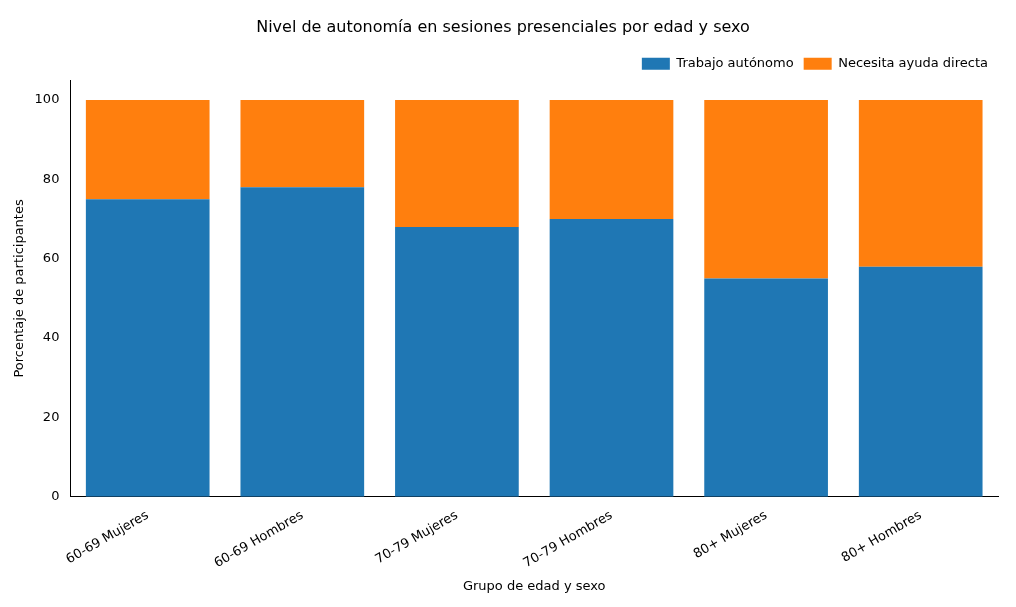  What do you see at coordinates (913, 63) in the screenshot?
I see `legend-label: Necesita ayuda directa` at bounding box center [913, 63].